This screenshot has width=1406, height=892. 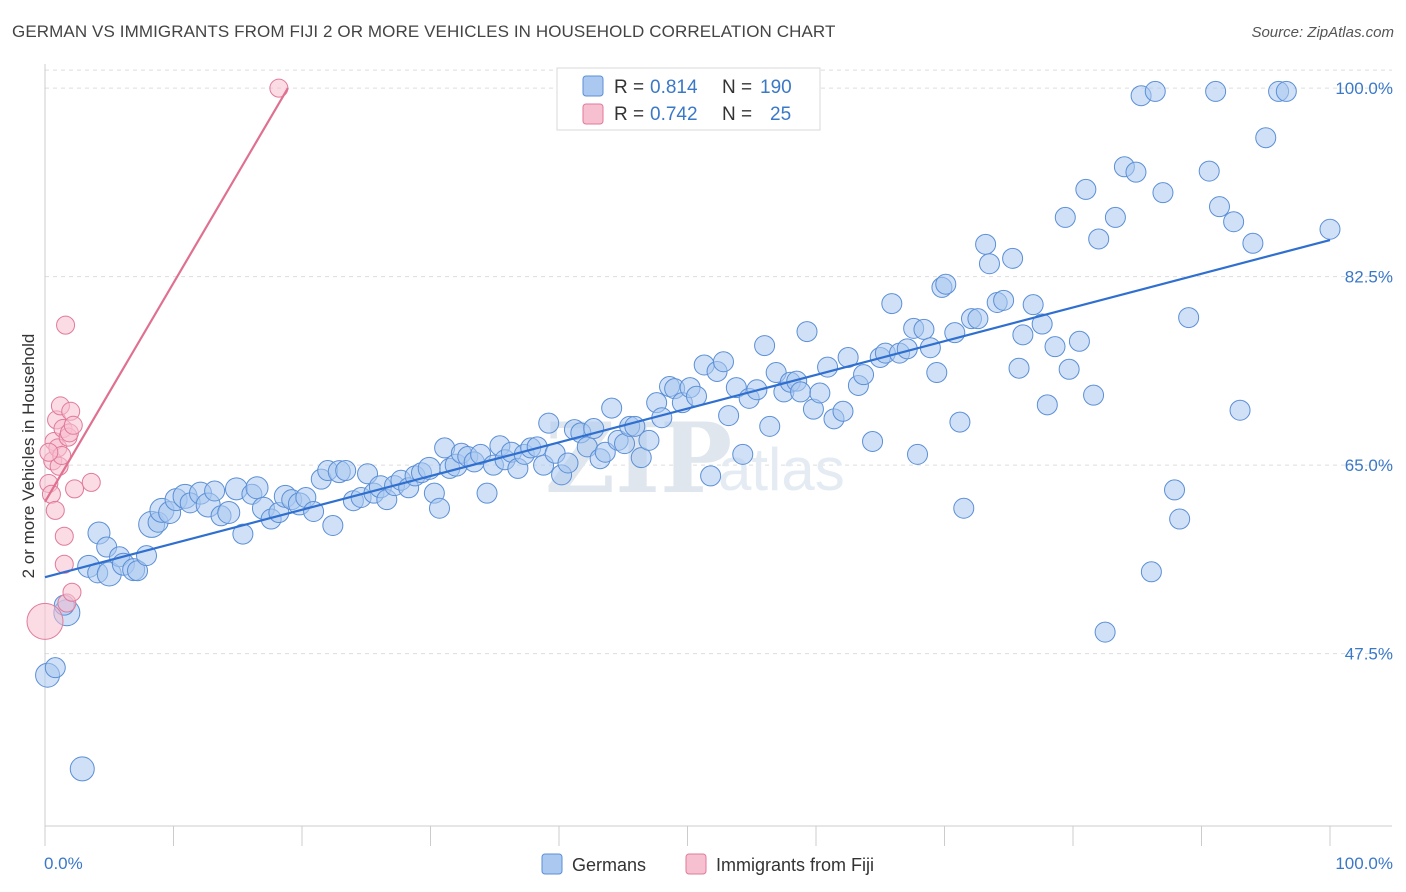 What do you see at coordinates (707, 864) in the screenshot?
I see `bottom-legend: Germans Immigrants from Fiji` at bounding box center [707, 864].